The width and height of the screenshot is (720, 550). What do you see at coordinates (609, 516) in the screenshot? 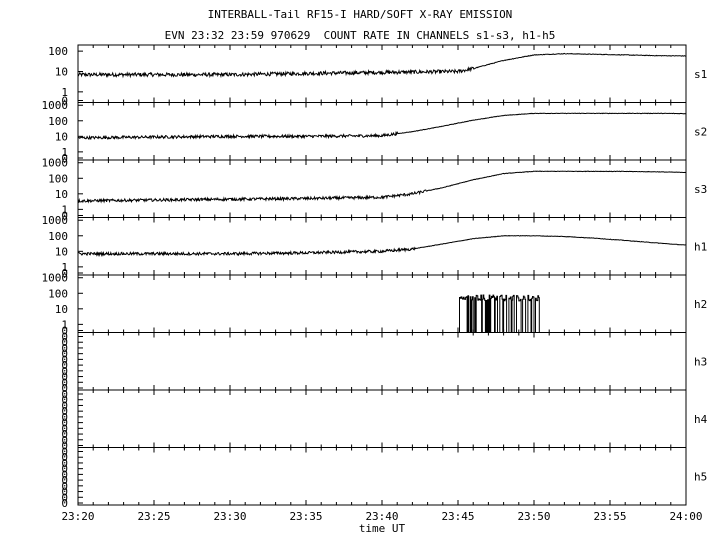
I see `x-tick-label: 23:55` at bounding box center [609, 516].